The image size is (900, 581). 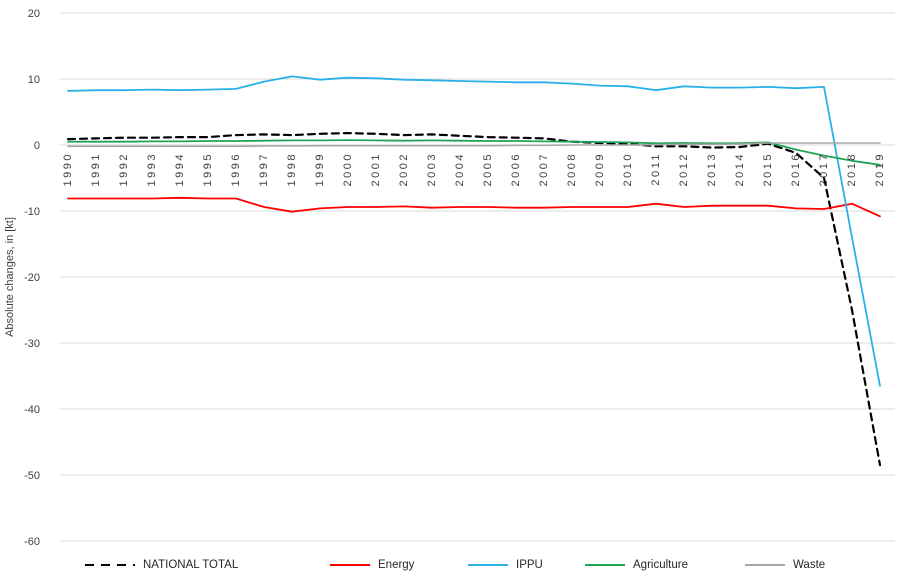 What do you see at coordinates (809, 565) in the screenshot?
I see `legend-label: Waste` at bounding box center [809, 565].